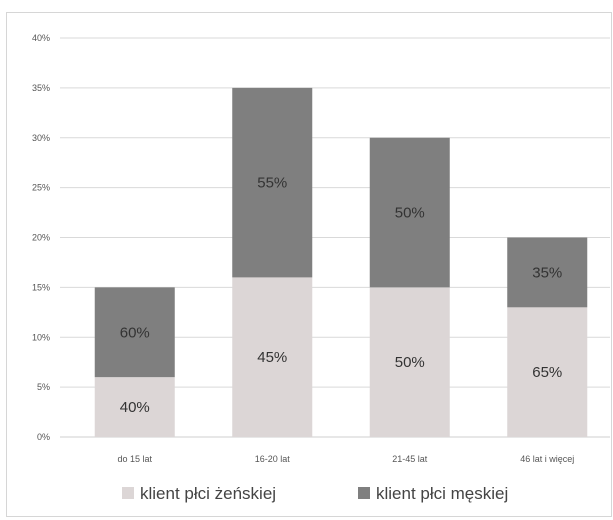 This screenshot has height=520, width=613. I want to click on x-tick-label: do 15 lat, so click(134, 459).